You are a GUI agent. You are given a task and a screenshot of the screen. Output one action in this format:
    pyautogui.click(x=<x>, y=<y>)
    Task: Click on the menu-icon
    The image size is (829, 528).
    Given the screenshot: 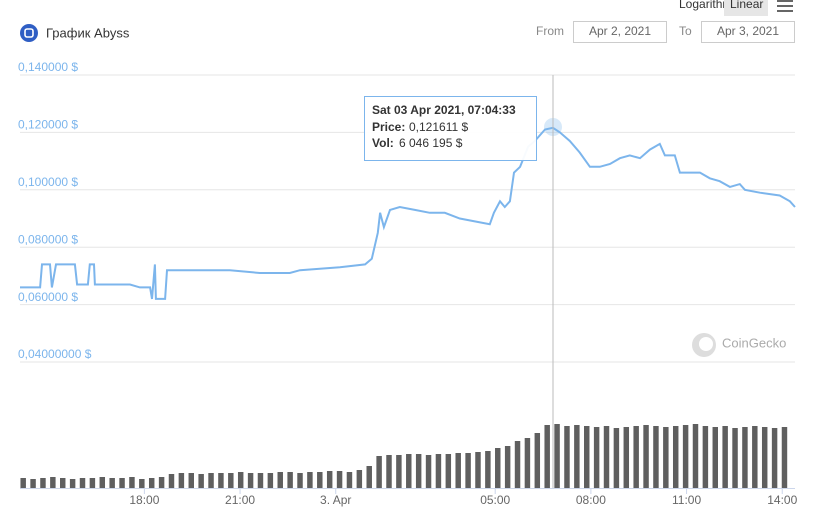 What is the action you would take?
    pyautogui.click(x=785, y=6)
    